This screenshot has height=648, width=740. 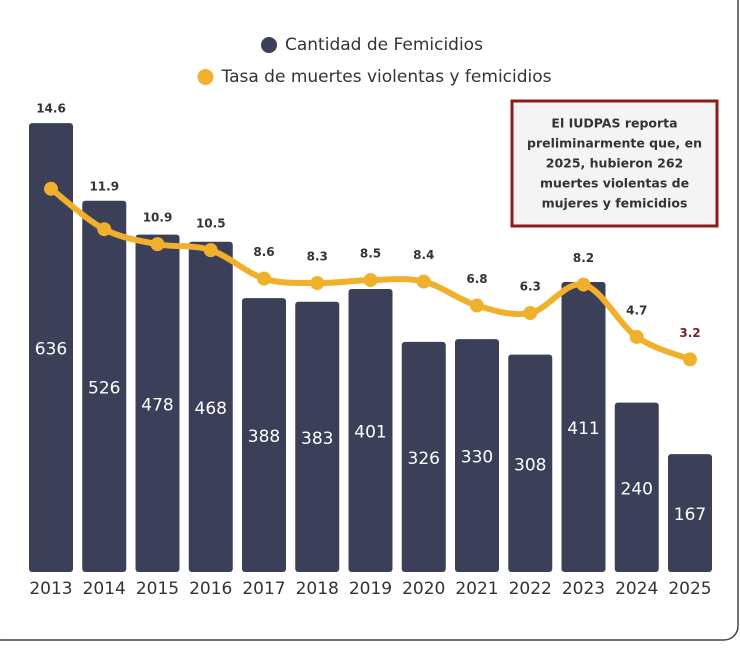 What do you see at coordinates (317, 589) in the screenshot?
I see `x-tick-label: 2018` at bounding box center [317, 589].